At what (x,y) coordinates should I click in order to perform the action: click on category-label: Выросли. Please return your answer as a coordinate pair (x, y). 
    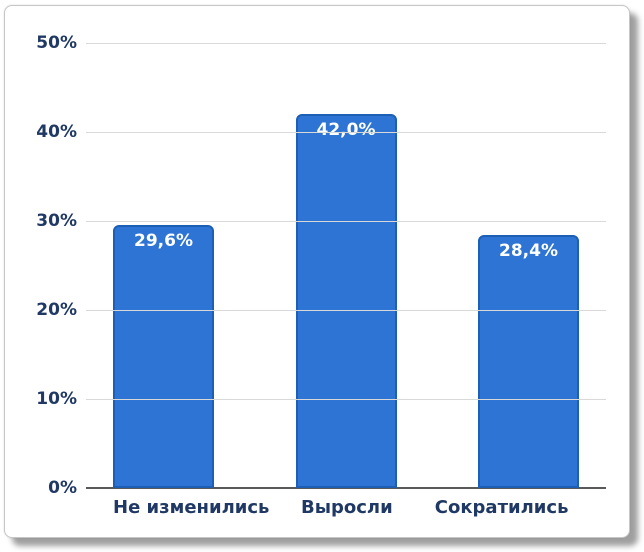
    Looking at the image, I should click on (346, 507).